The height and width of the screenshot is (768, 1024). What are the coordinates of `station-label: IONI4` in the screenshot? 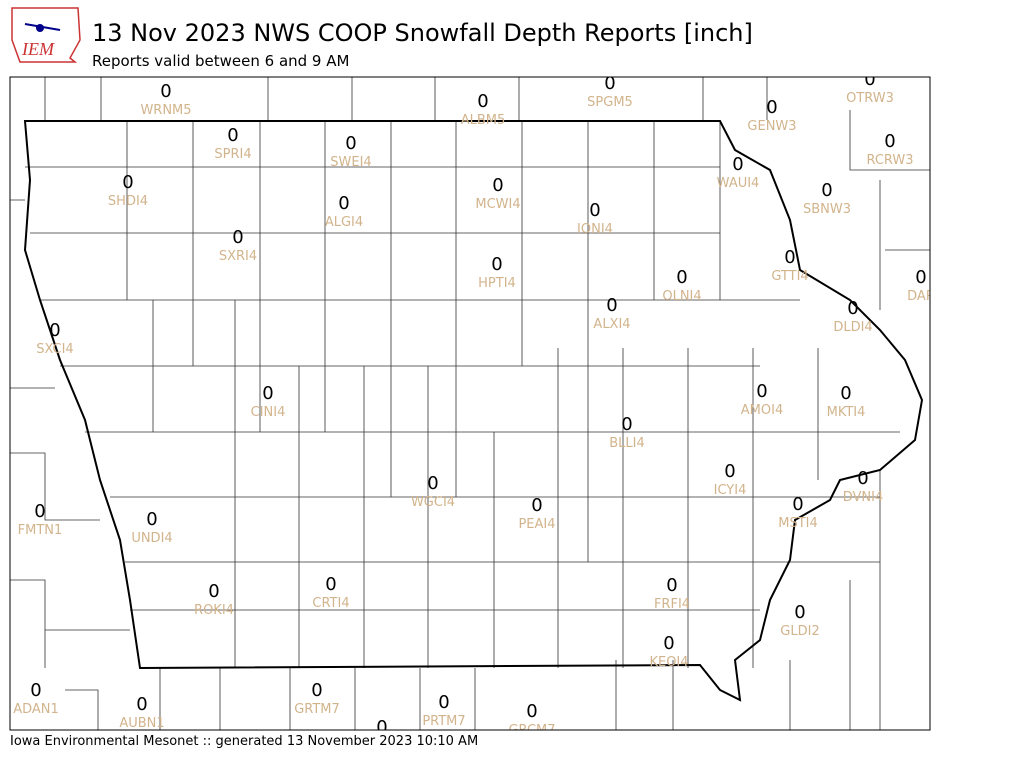 It's located at (595, 229).